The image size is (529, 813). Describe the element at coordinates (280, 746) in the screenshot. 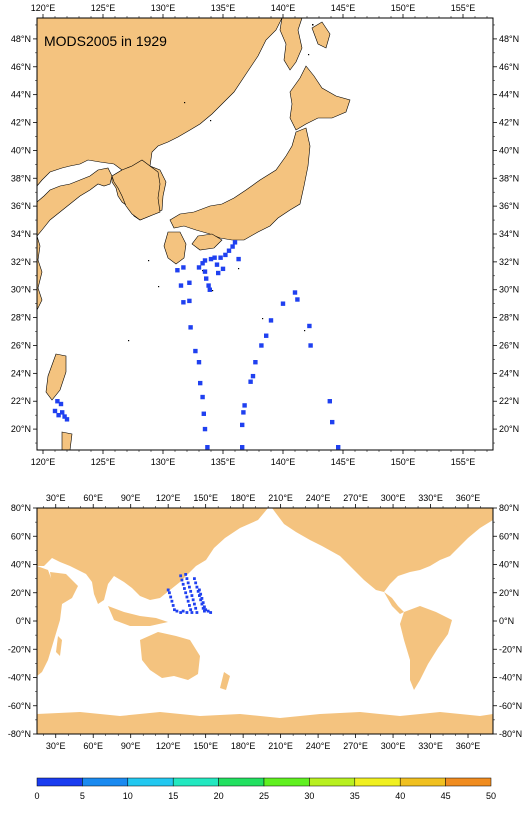

I see `lon-tick-label: 210°E` at that location.